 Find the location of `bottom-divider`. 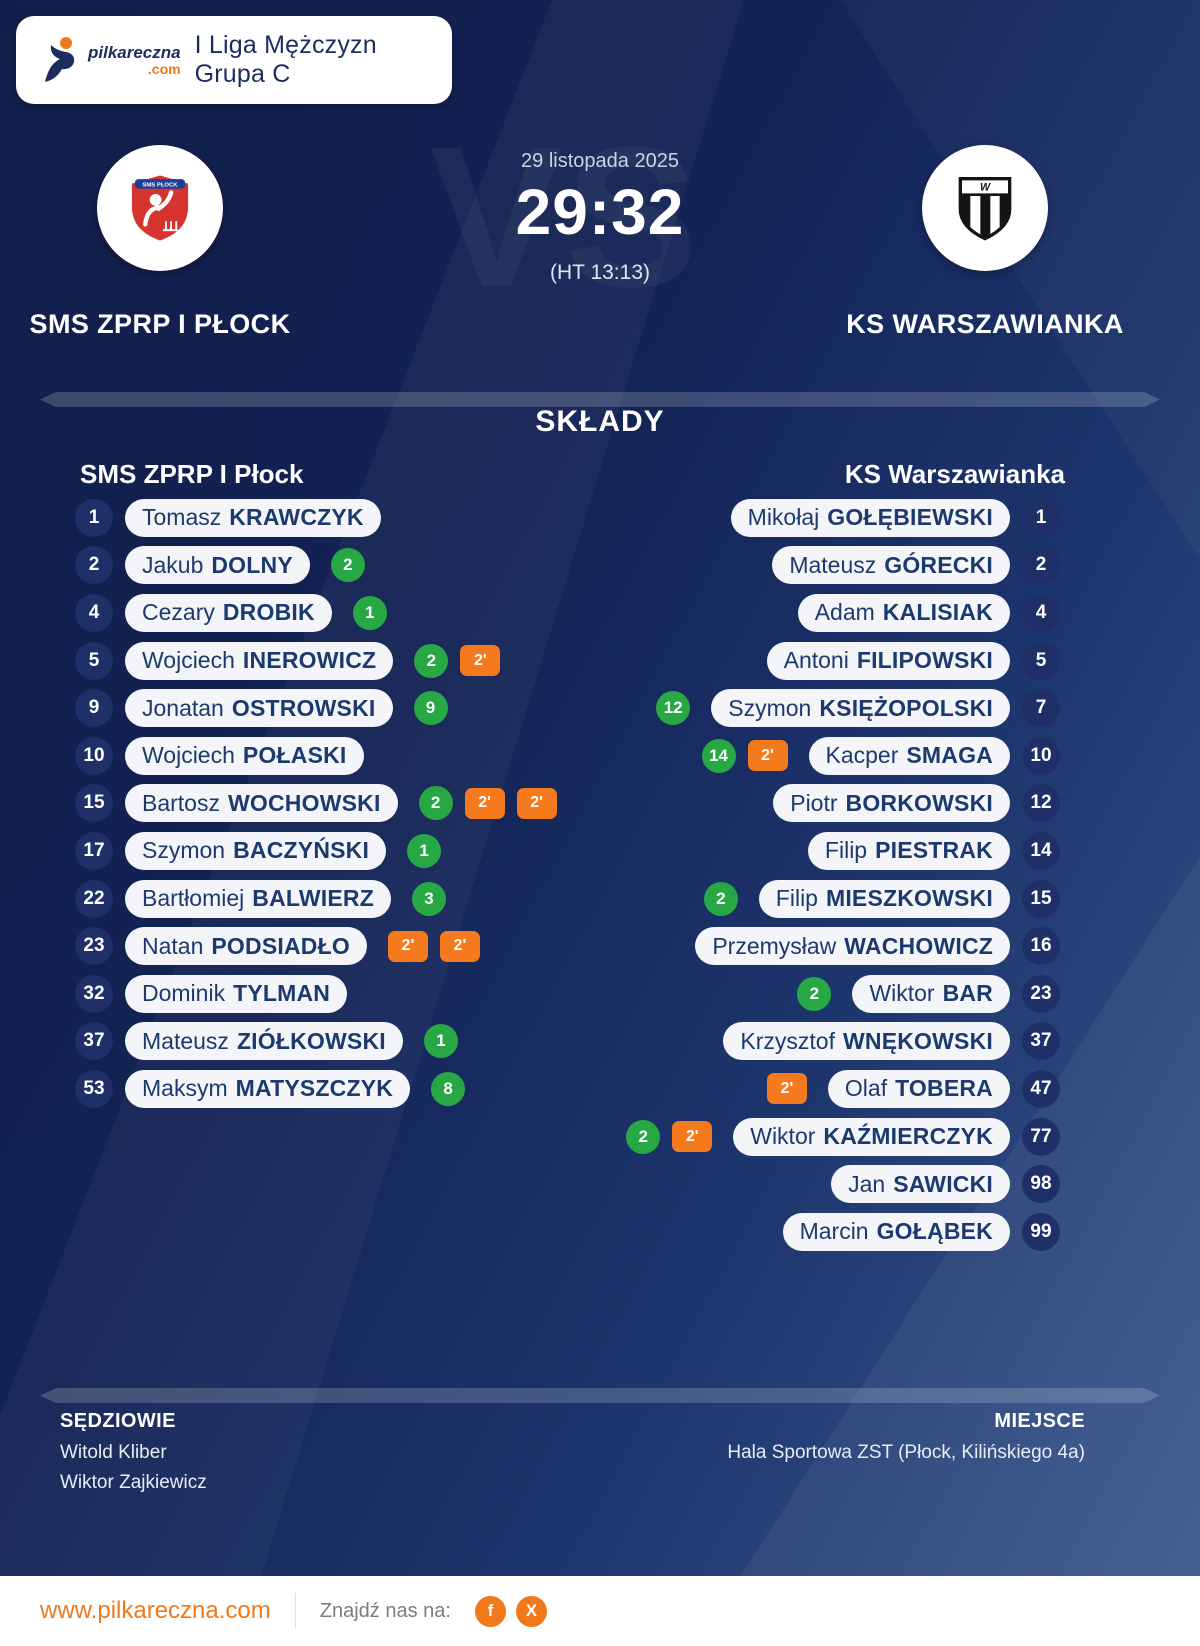

bottom-divider is located at coordinates (600, 1395).